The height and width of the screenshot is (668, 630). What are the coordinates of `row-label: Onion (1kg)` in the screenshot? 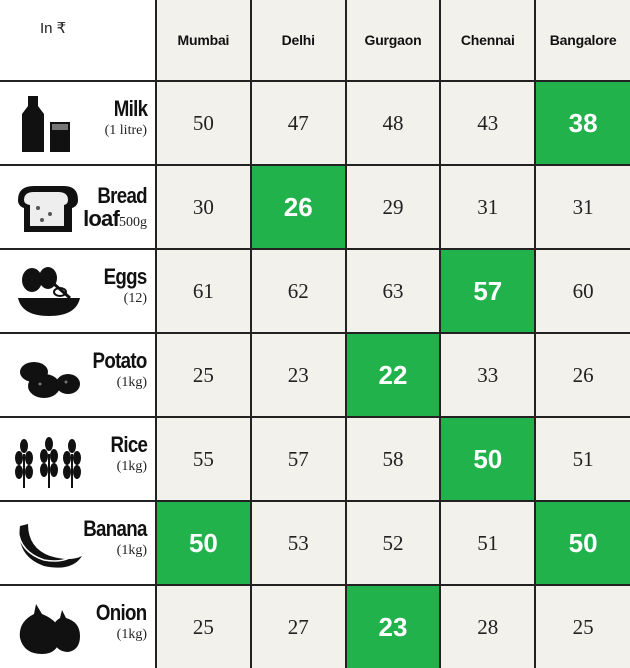 It's located at (78, 626).